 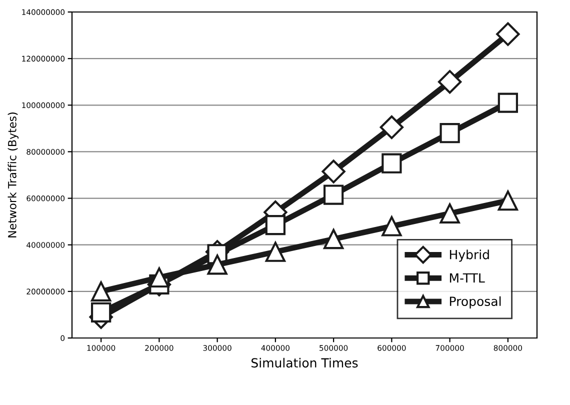 I want to click on x-axis-title: Simulation Times, so click(x=305, y=363).